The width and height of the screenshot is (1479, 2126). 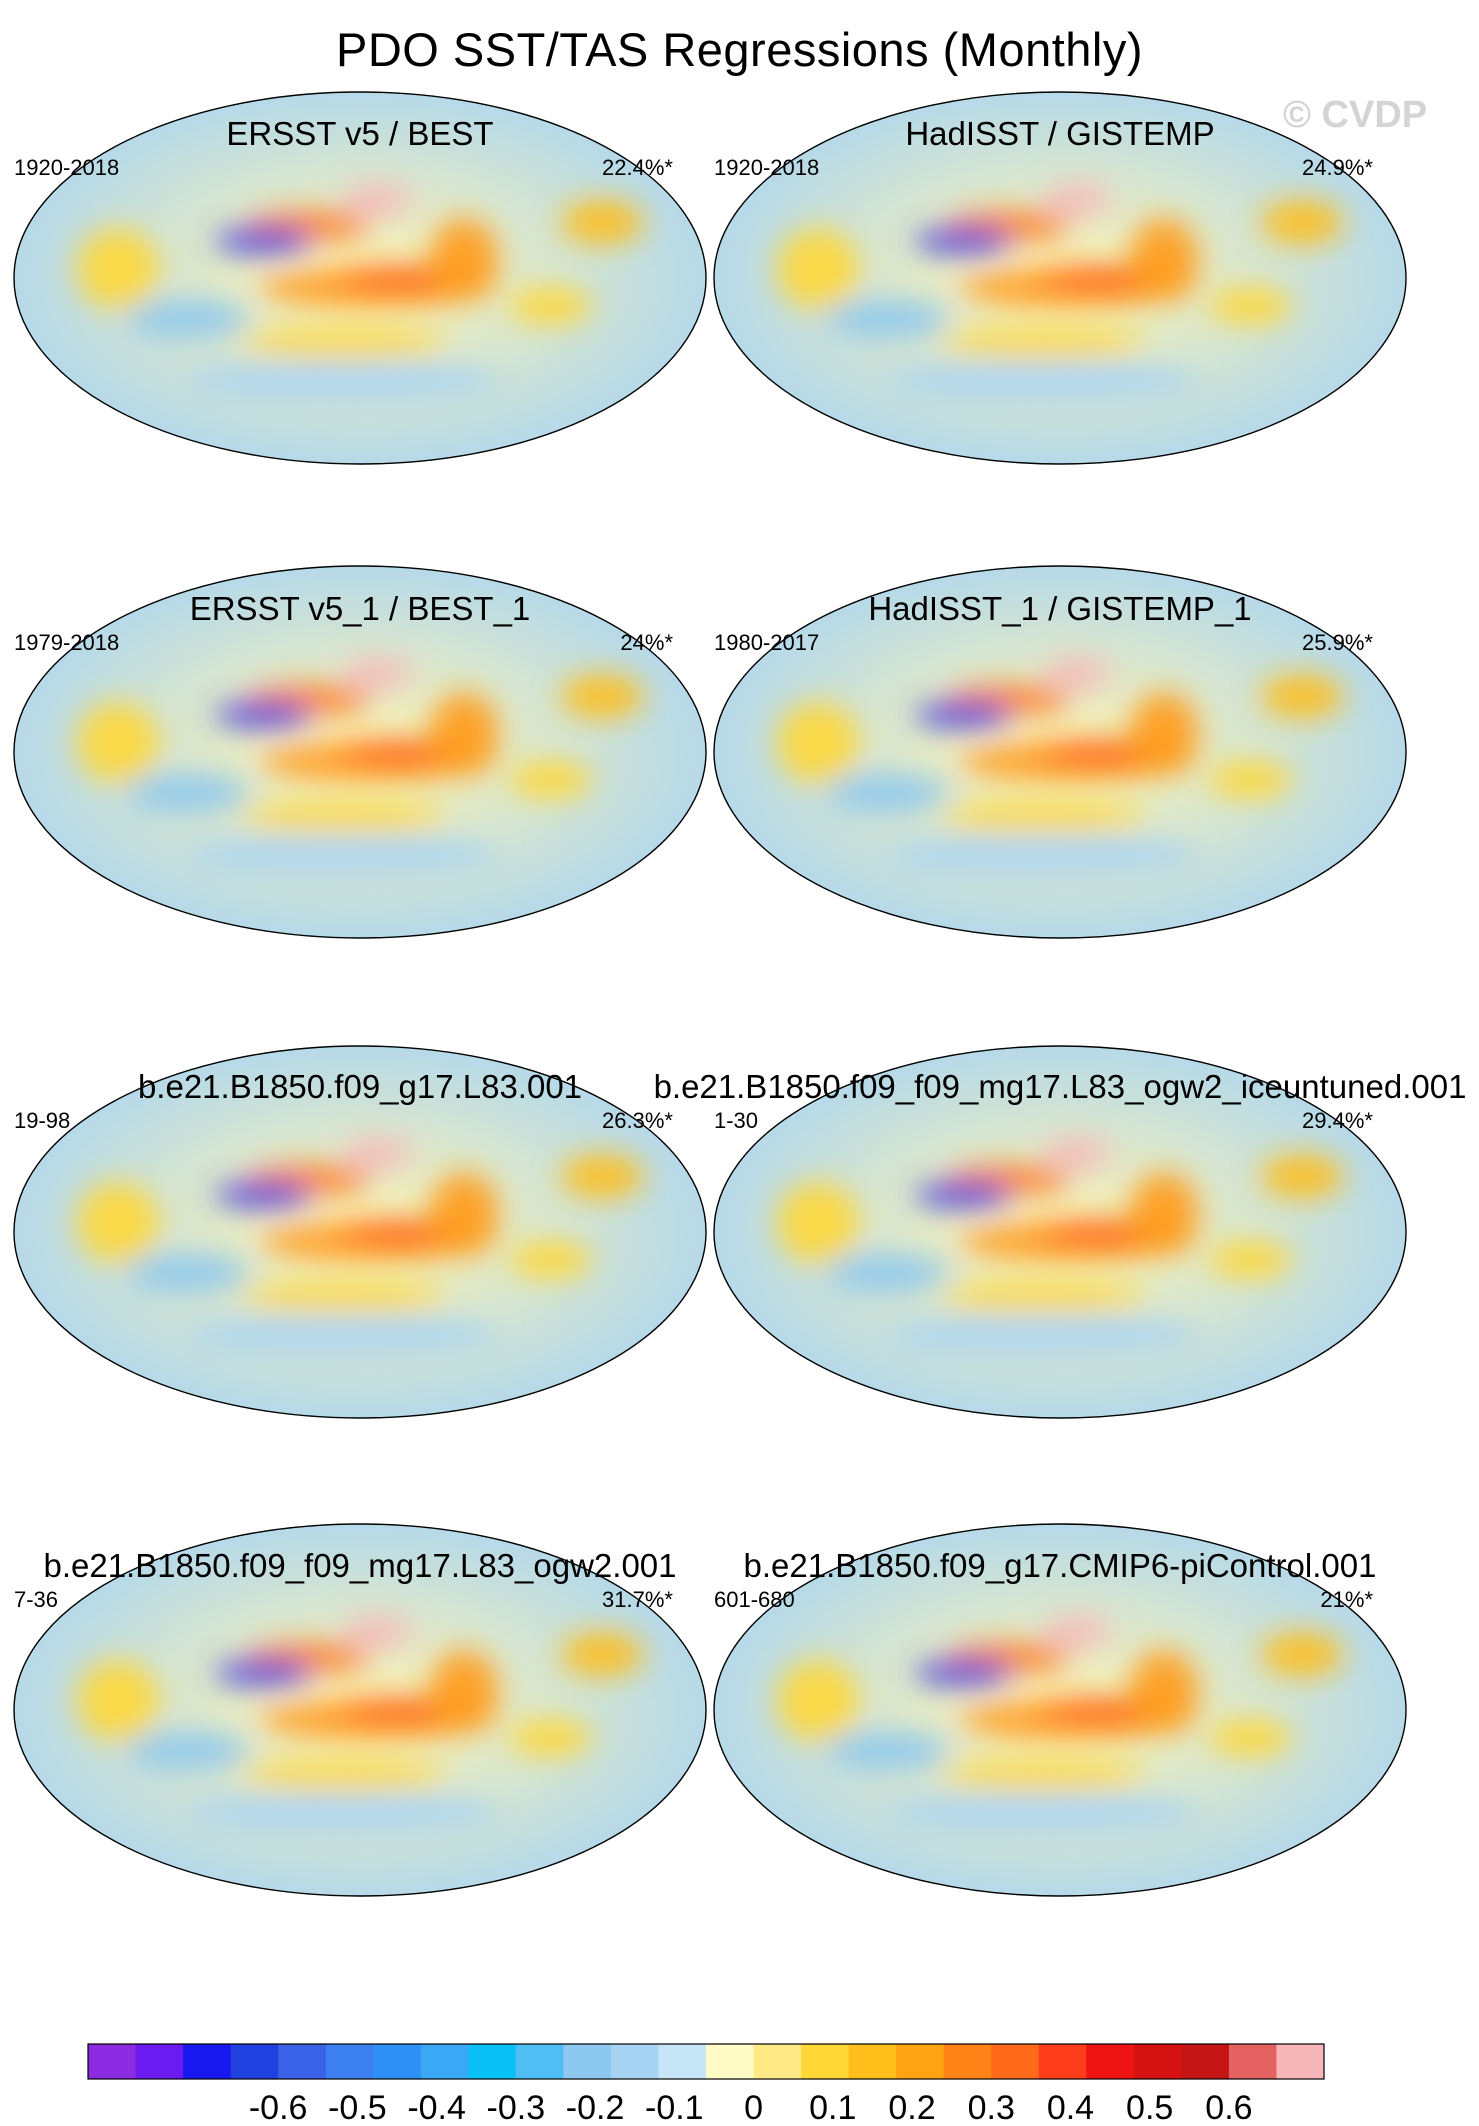 What do you see at coordinates (1070, 2107) in the screenshot?
I see `colorbar-tick-label: 0.4` at bounding box center [1070, 2107].